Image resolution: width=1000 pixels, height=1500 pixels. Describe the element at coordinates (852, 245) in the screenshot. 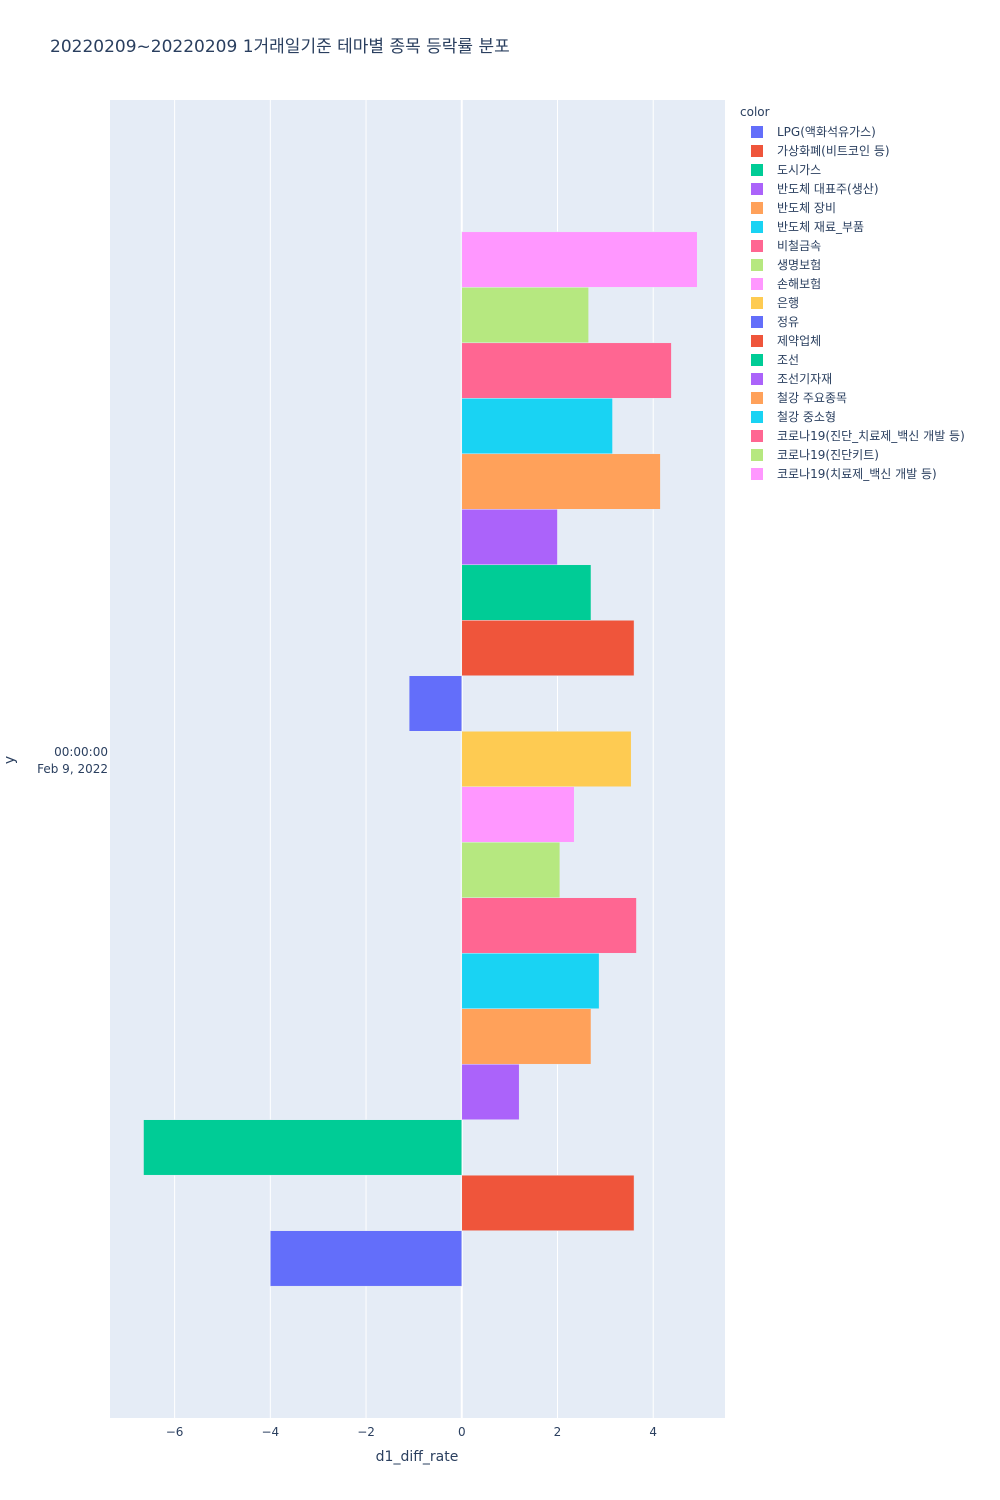

I see `legend-item: 비철금속` at that location.